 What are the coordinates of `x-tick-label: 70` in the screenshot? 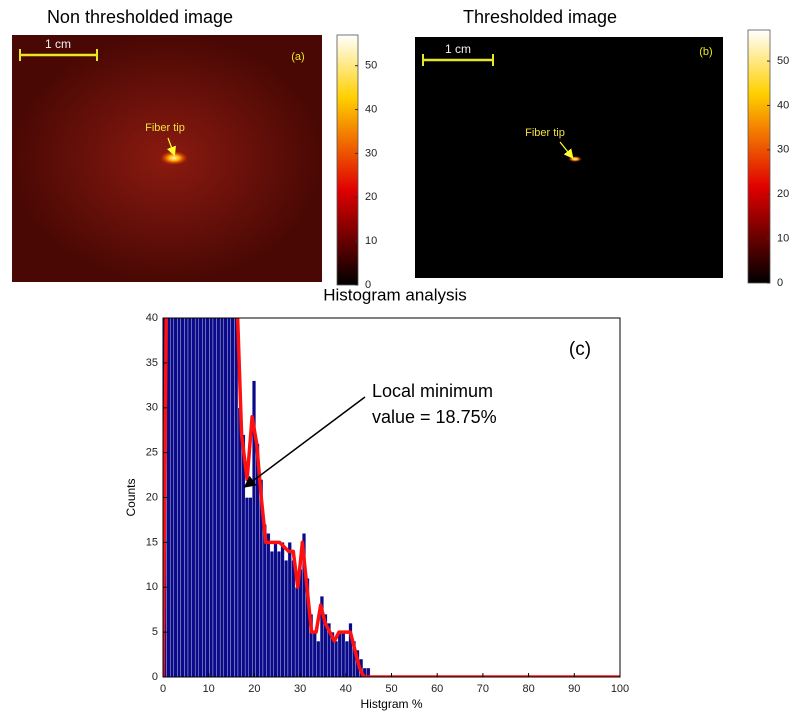 It's located at (483, 689).